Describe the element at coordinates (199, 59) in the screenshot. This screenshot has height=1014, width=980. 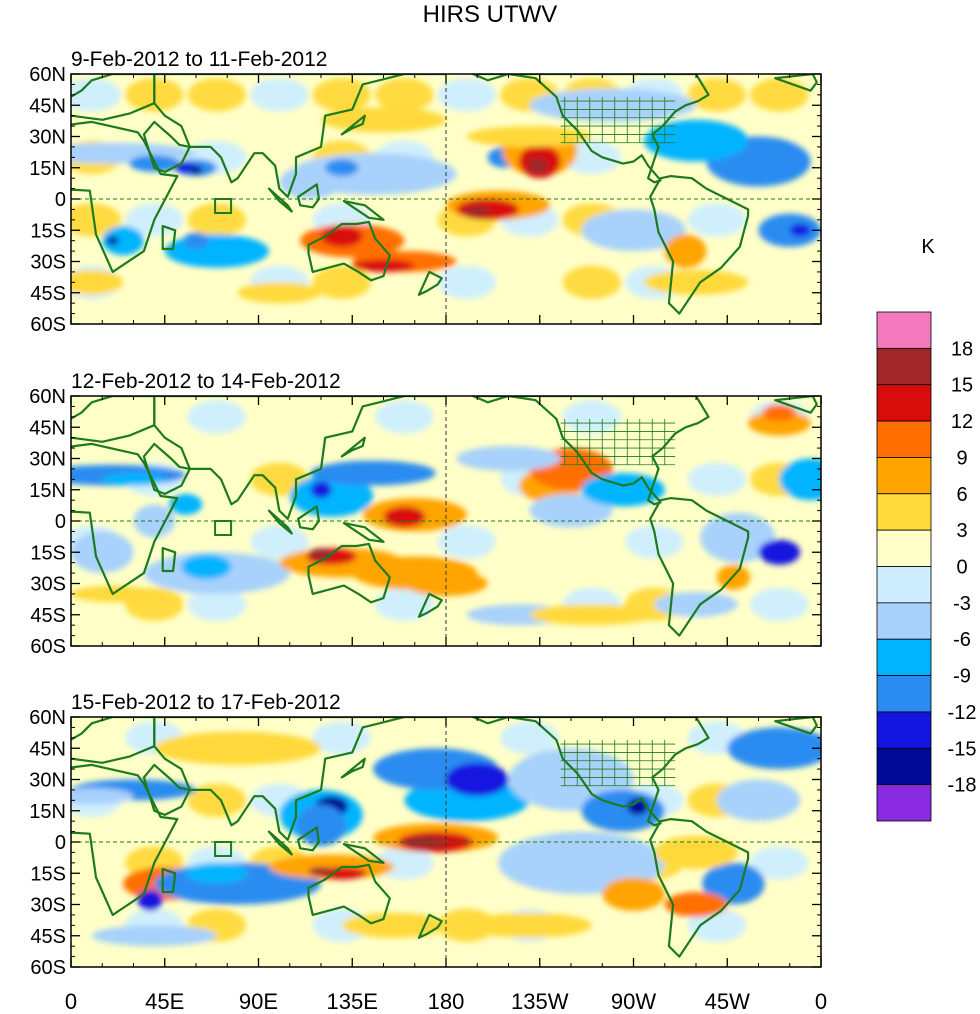
I see `panel-subtitle: 9-Feb-2012 to 11-Feb-2012` at that location.